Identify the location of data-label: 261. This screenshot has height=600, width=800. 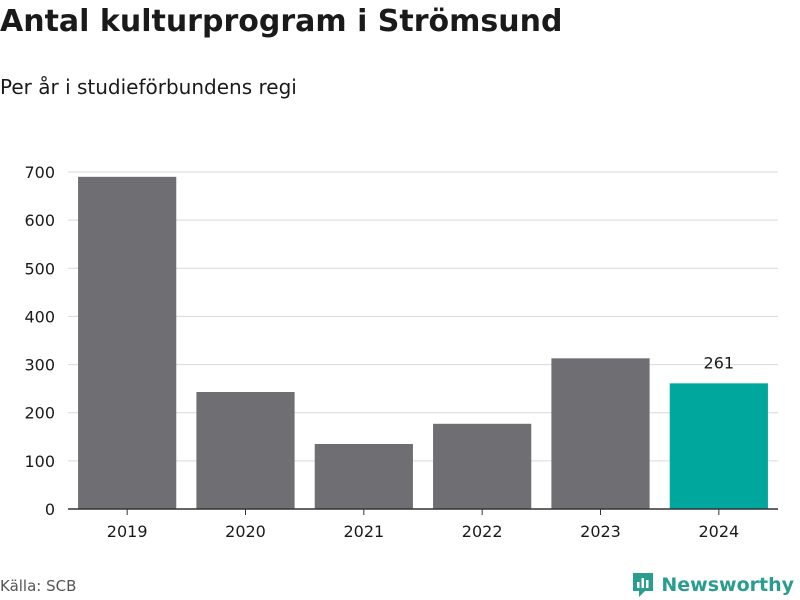
(719, 362).